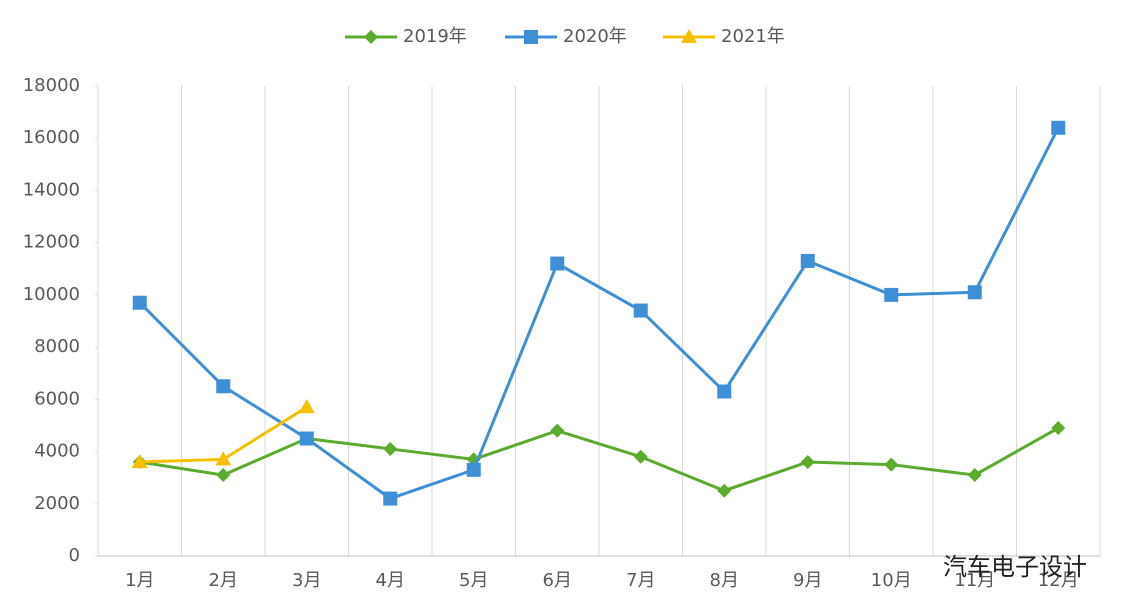  Describe the element at coordinates (974, 580) in the screenshot. I see `x-tick-label: 11月` at that location.